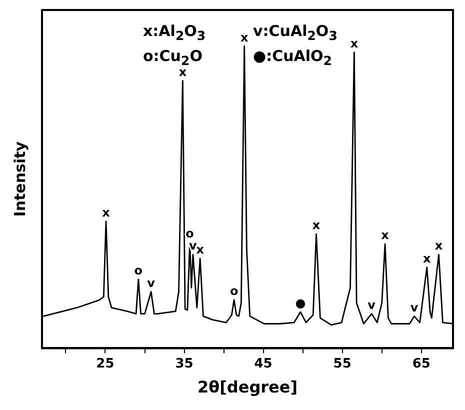 Image resolution: width=465 pixels, height=410 pixels. I want to click on y-axis-title: Intensity, so click(19, 179).